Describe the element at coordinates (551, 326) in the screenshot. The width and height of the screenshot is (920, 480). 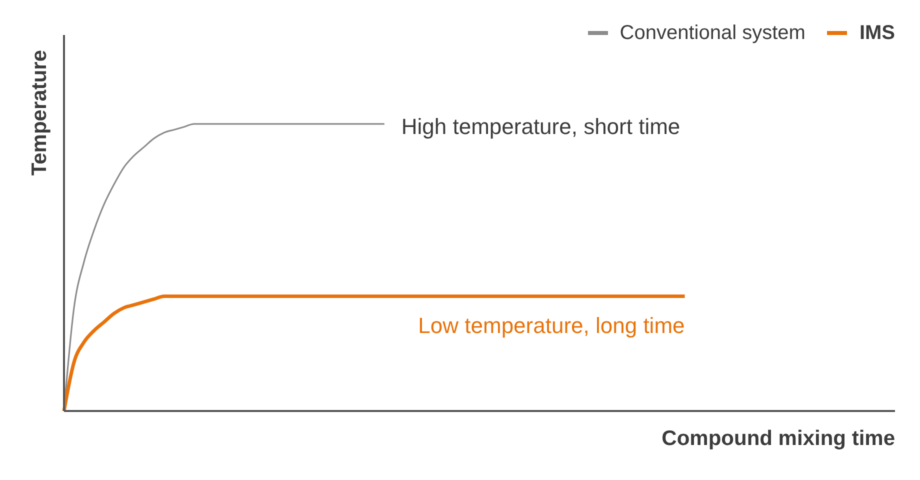
I see `annotation: Low temperature, long time` at that location.